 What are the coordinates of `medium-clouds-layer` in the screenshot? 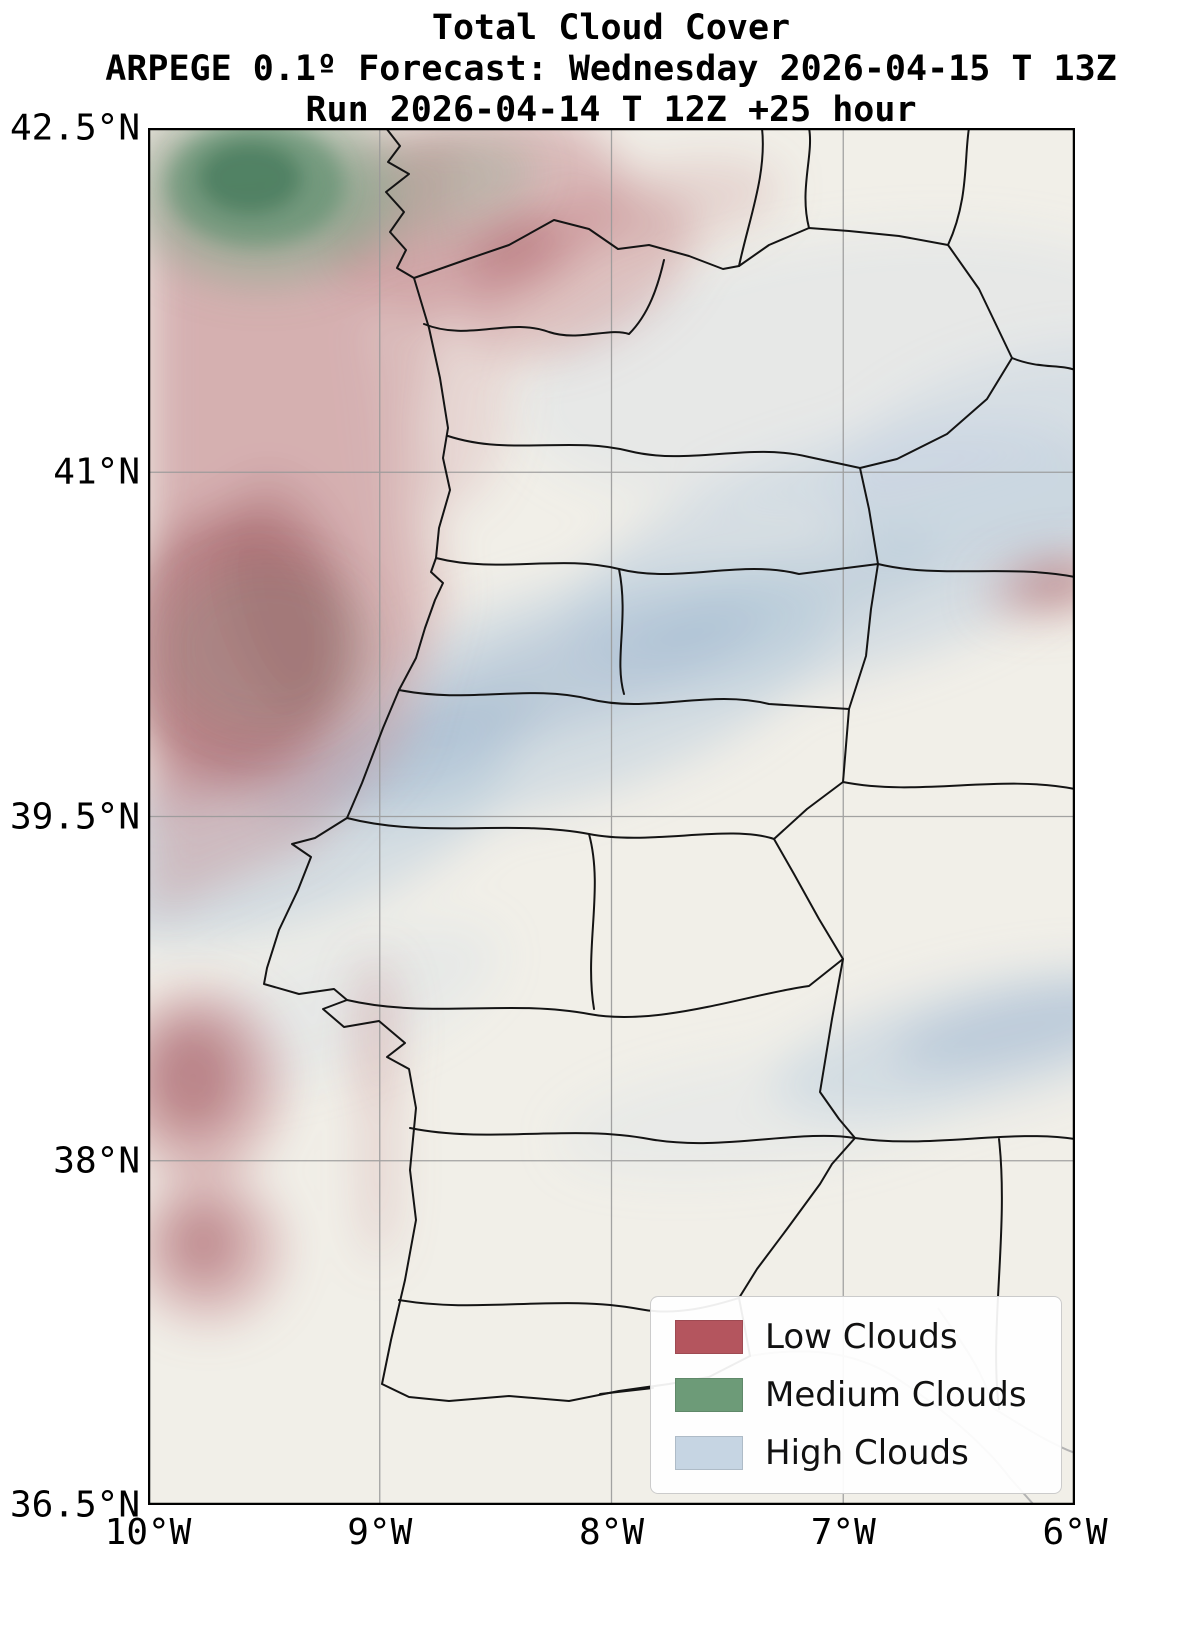 It's located at (342, 430).